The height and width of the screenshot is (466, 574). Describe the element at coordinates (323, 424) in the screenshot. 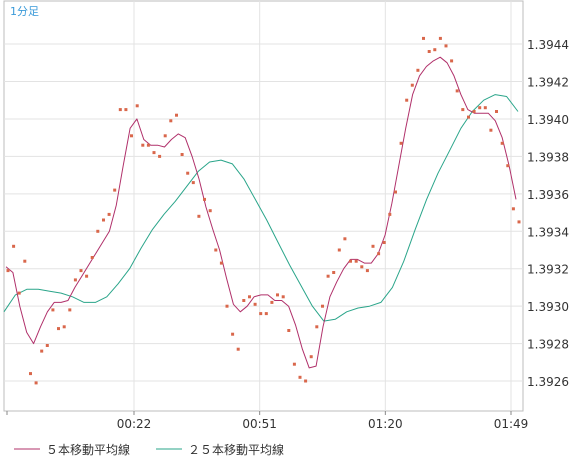

I see `x-tick-labels: 00:22 00:51 01:20 01:49` at that location.